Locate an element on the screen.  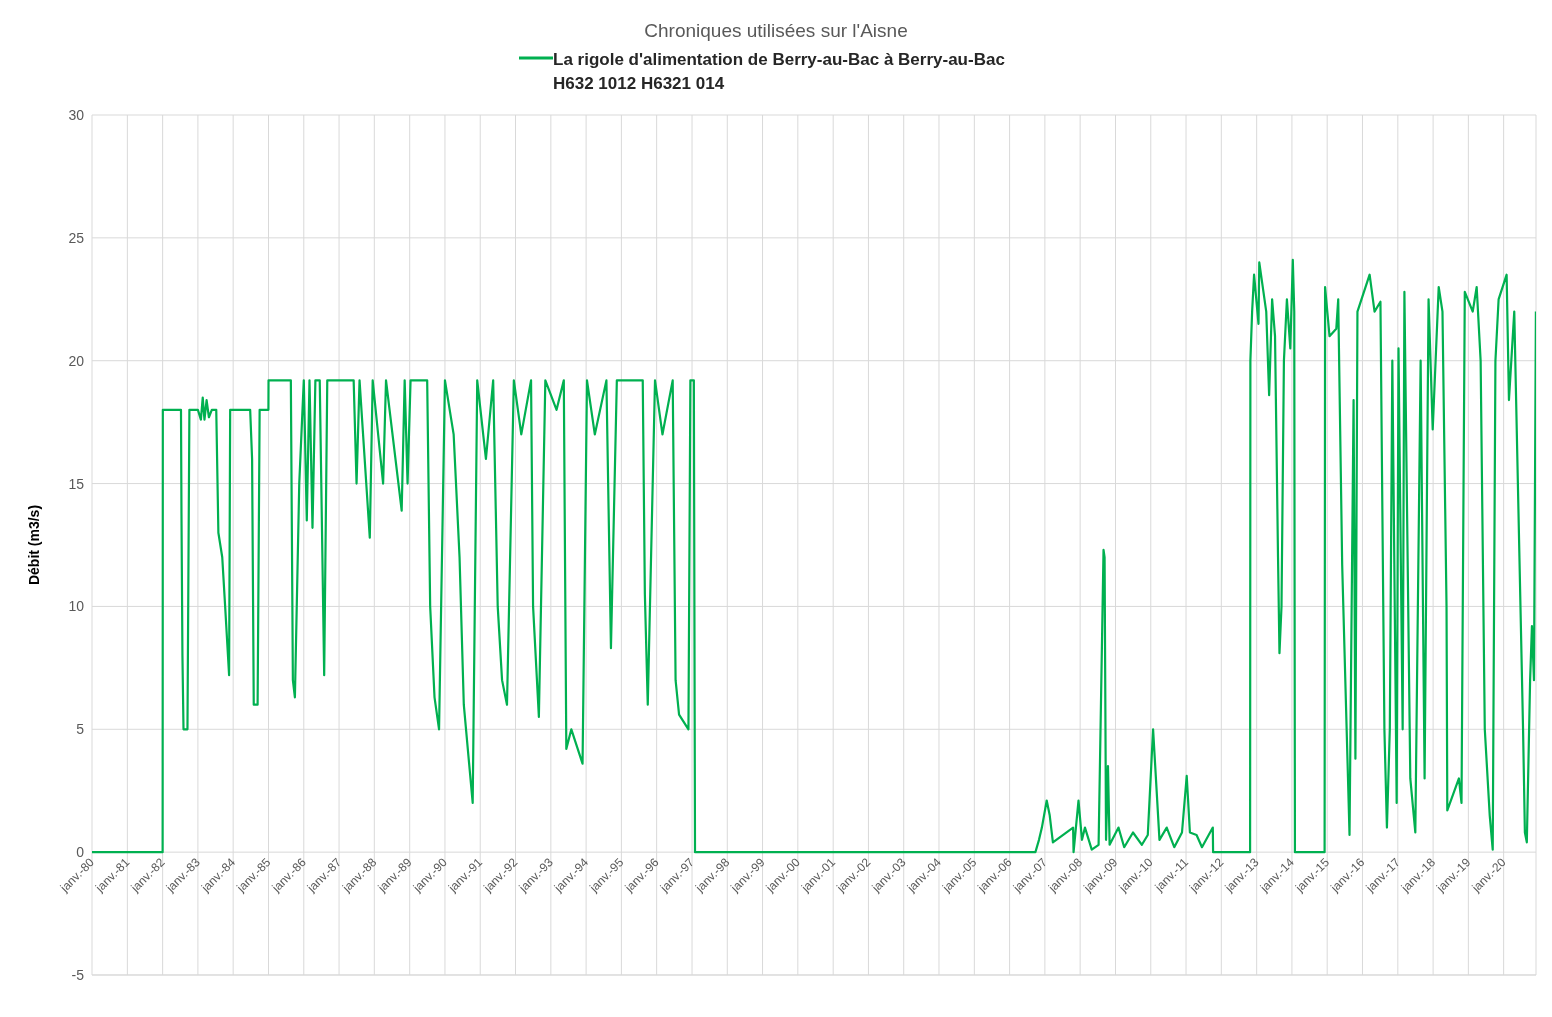
y-axis-title: Débit (m3/s) is located at coordinates (33, 545).